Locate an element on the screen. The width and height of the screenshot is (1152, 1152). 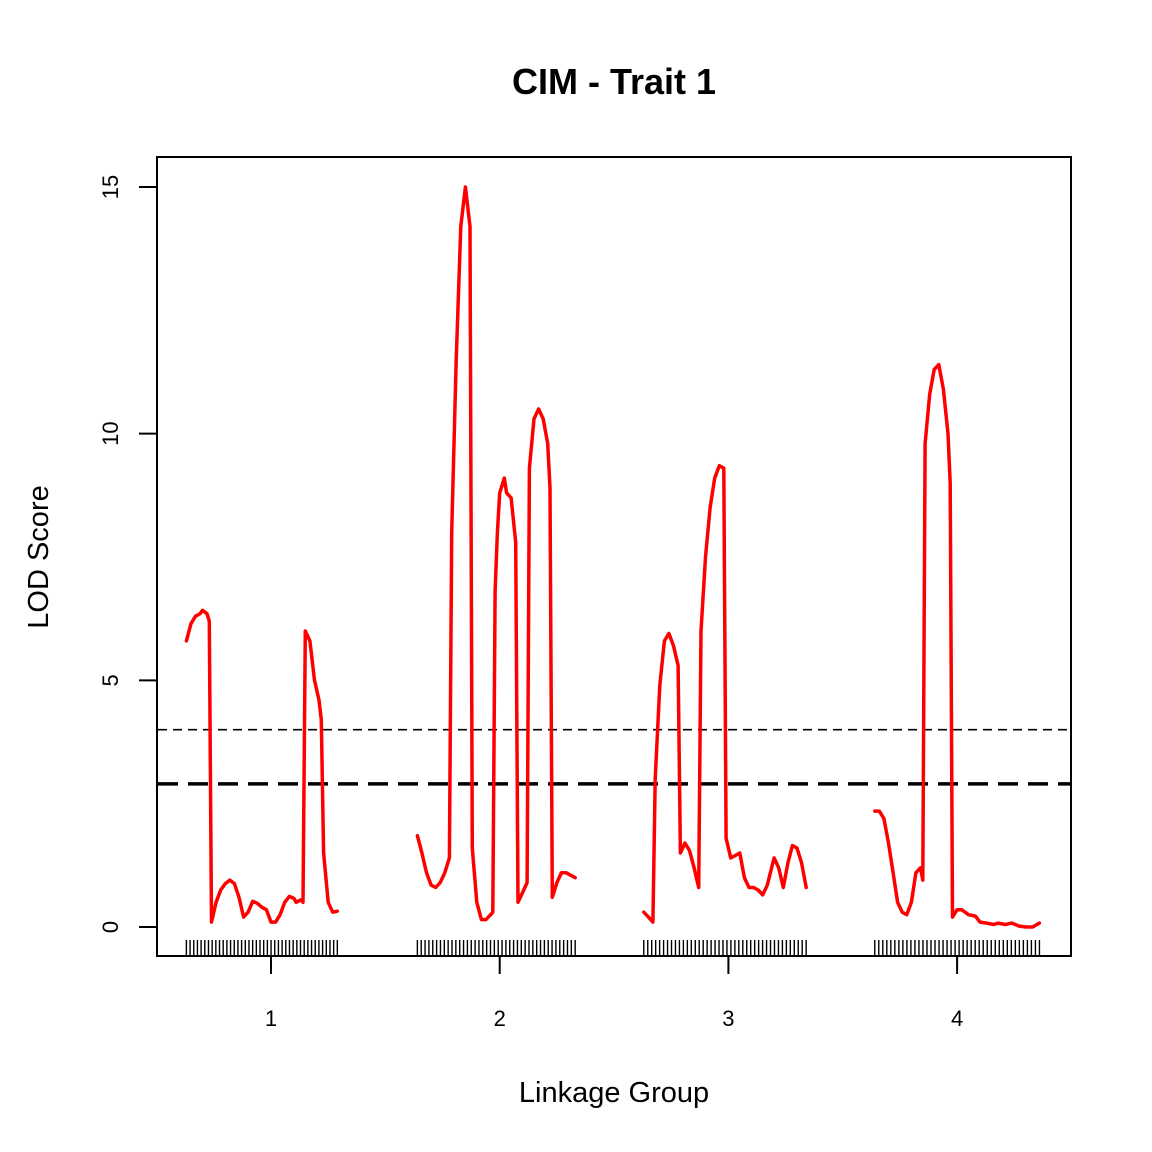
y-tick-label: 15 is located at coordinates (110, 187).